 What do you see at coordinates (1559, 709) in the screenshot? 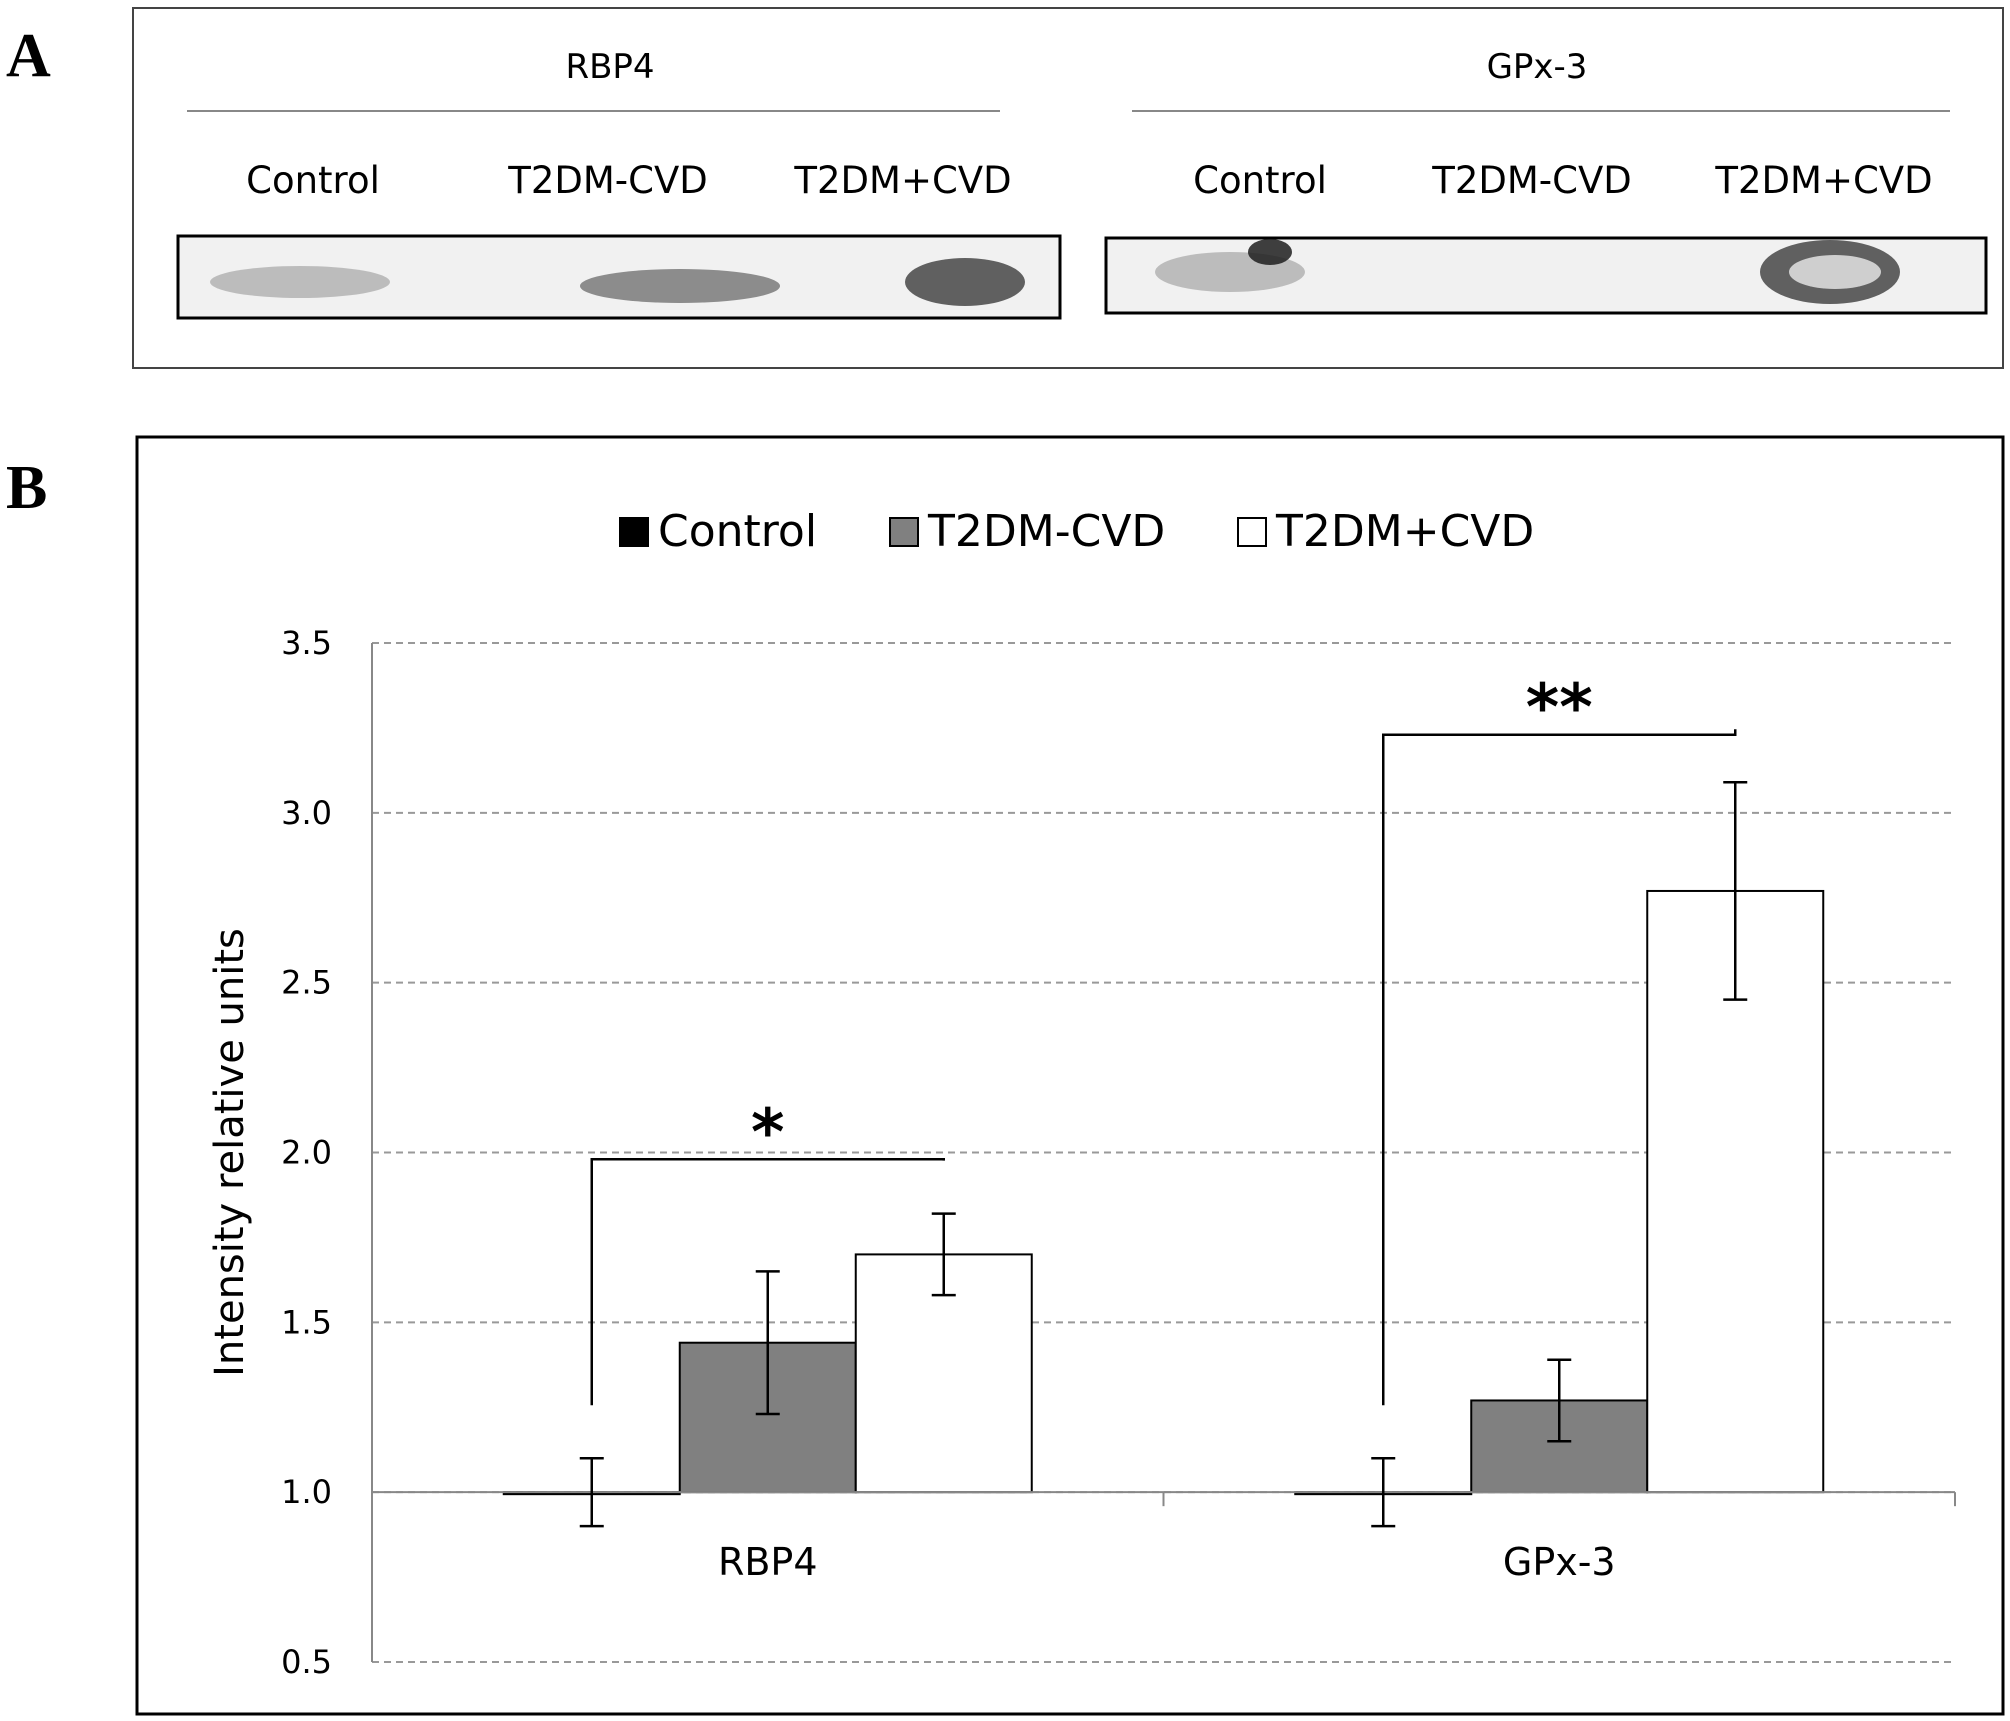
I see `significance-marker: **` at bounding box center [1559, 709].